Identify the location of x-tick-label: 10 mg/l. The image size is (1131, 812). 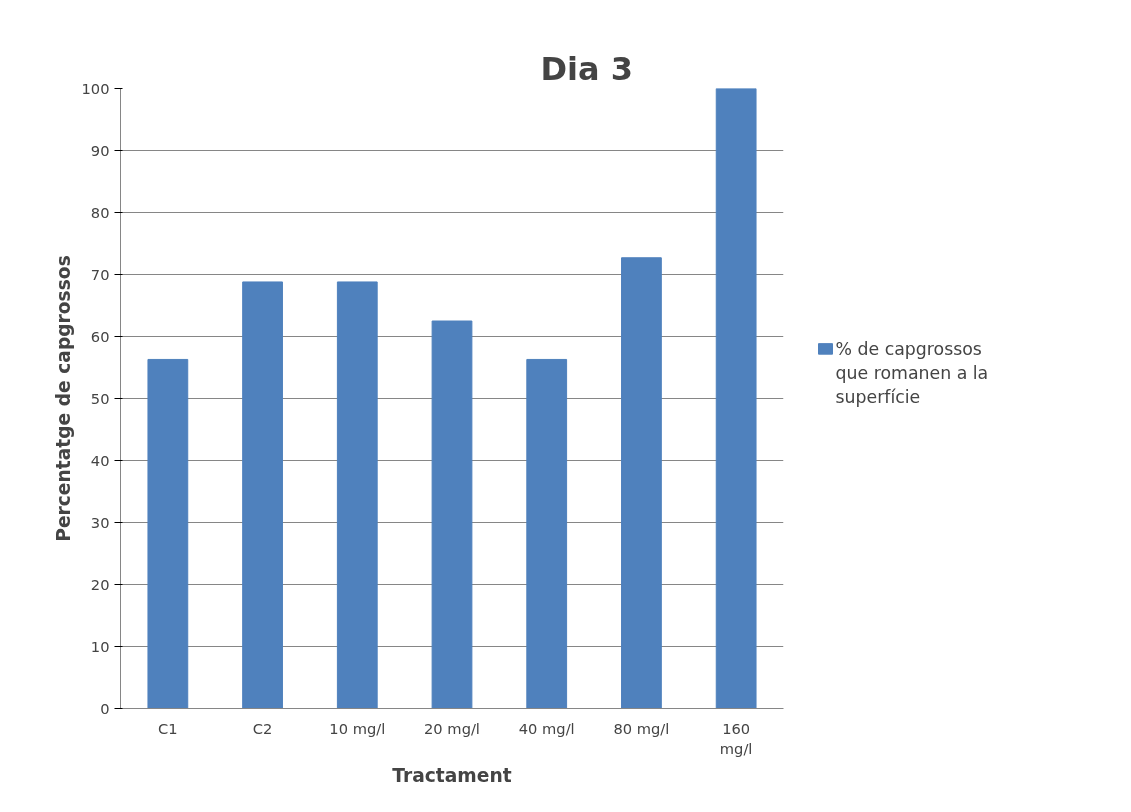
(357, 728).